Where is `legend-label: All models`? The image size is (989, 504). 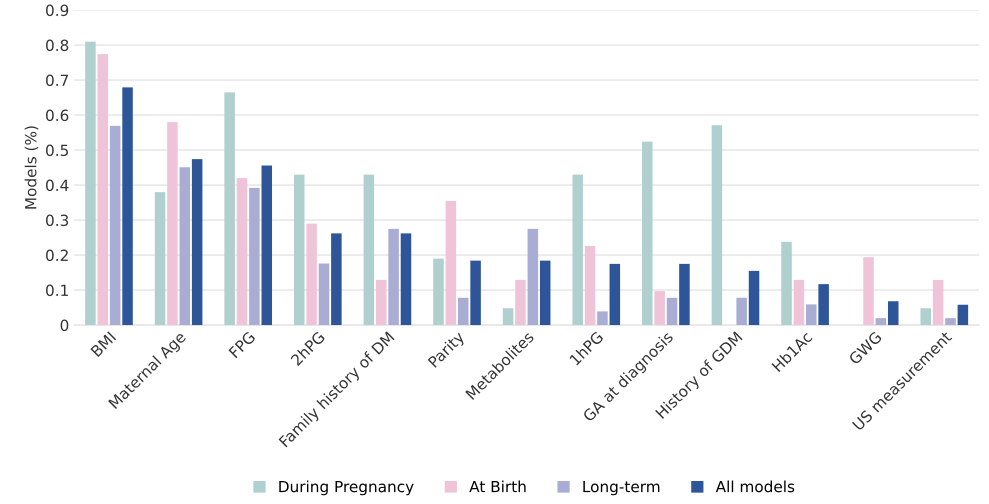 legend-label: All models is located at coordinates (755, 486).